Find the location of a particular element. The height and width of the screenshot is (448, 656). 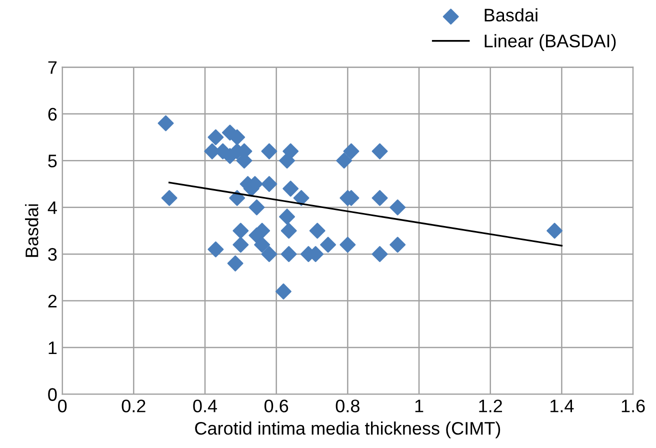

x-tick-label: 0.4 is located at coordinates (205, 406).